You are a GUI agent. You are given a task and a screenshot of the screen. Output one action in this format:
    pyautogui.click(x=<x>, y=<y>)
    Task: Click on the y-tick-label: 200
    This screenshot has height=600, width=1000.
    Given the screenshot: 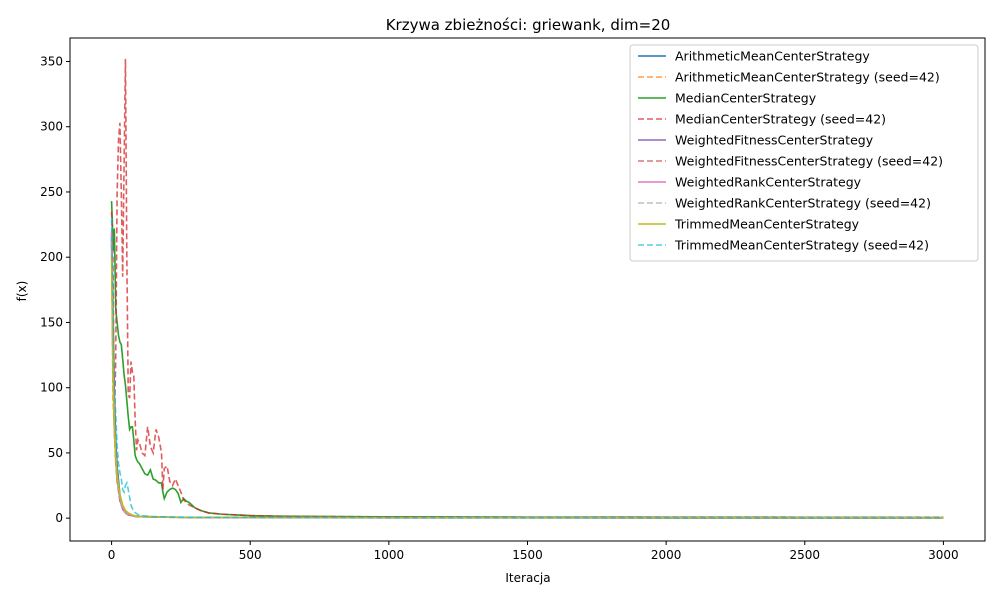 What is the action you would take?
    pyautogui.click(x=51, y=257)
    